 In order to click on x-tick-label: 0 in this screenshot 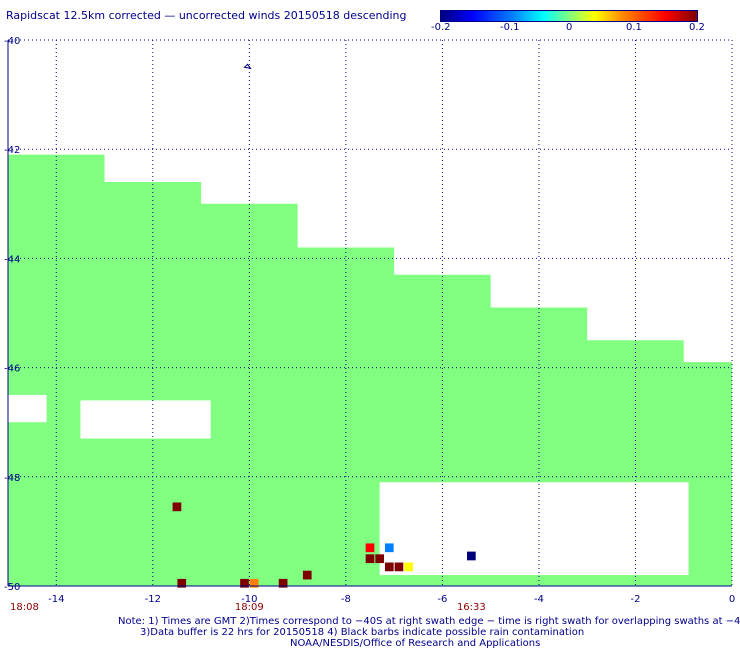, I will do `click(732, 599)`.